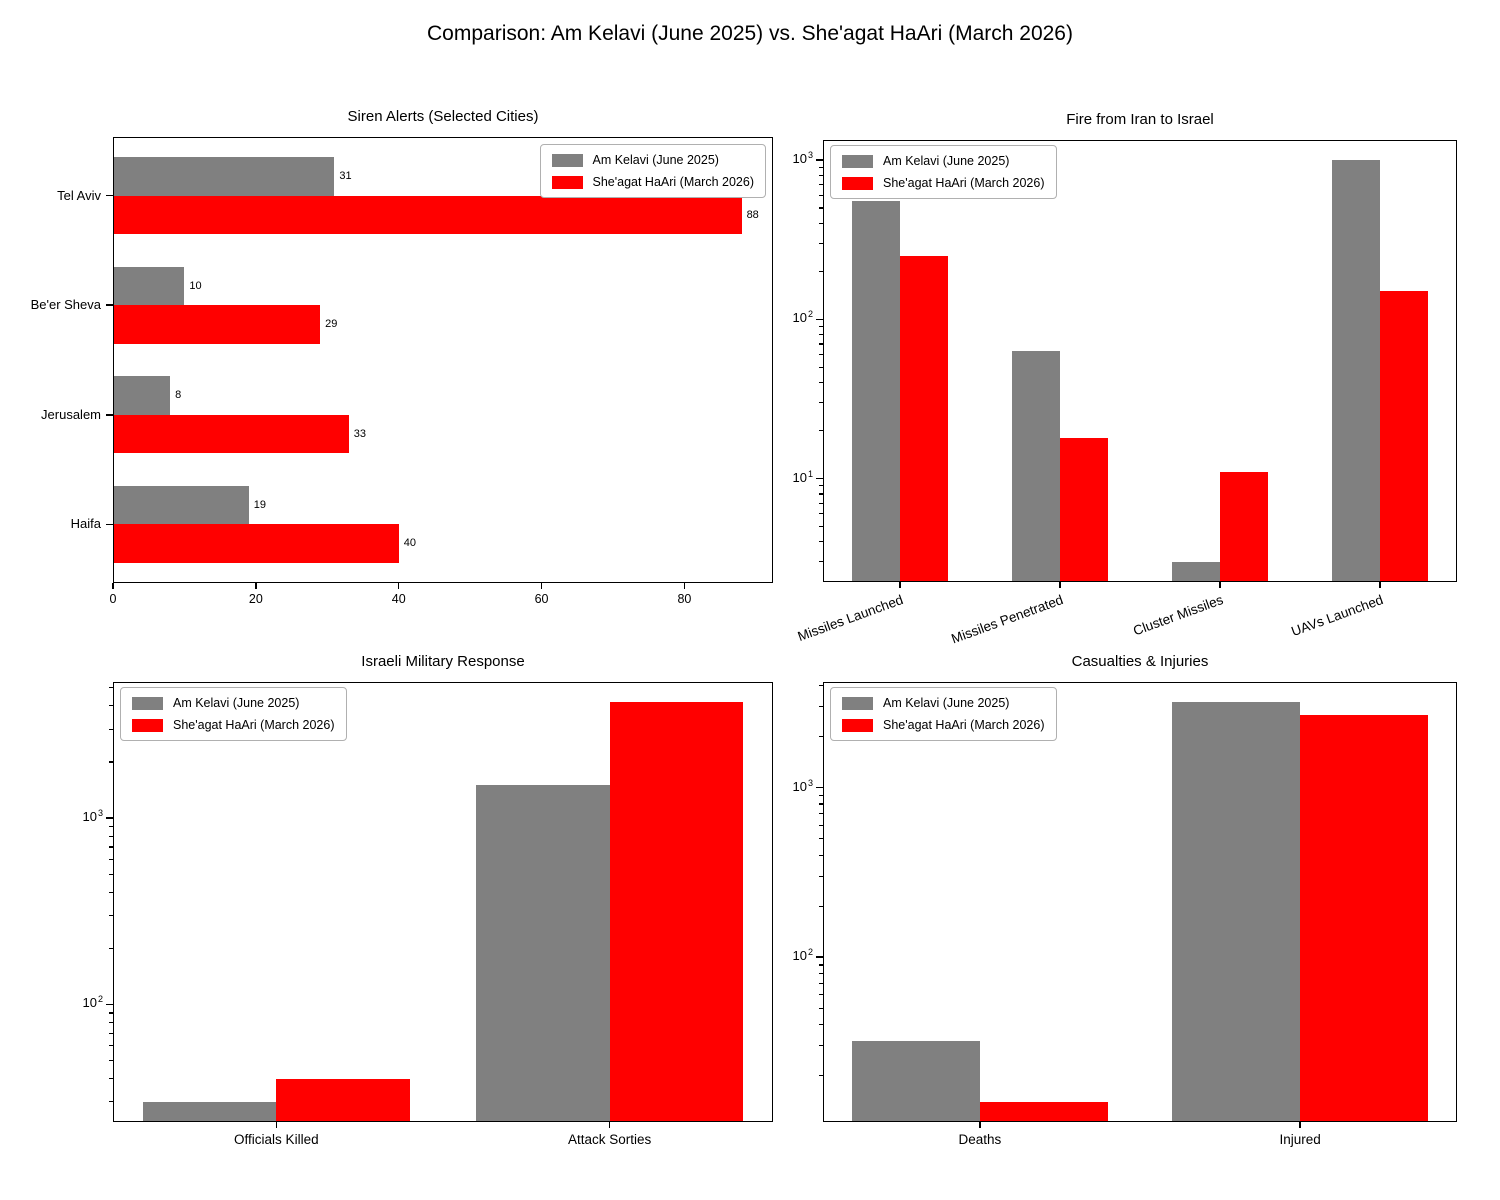 This screenshot has width=1500, height=1200. I want to click on x-tick-label: 80, so click(684, 599).